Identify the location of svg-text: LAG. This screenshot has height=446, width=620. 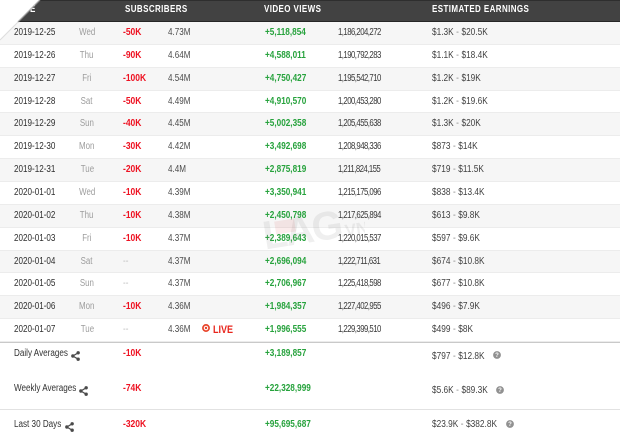
(302, 231).